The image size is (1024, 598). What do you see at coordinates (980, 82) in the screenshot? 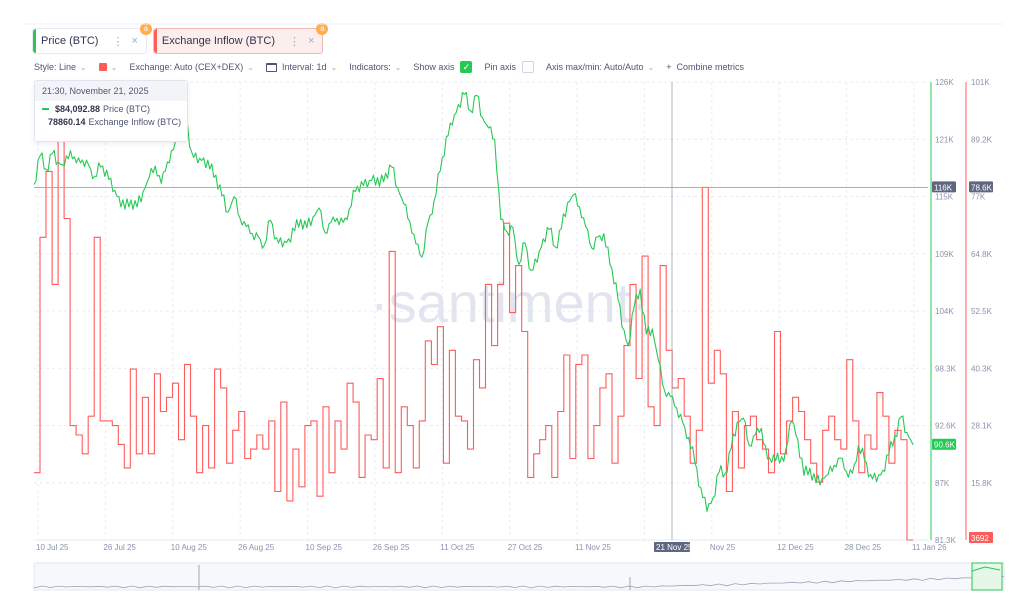
I see `y-tick-right: 101K` at bounding box center [980, 82].